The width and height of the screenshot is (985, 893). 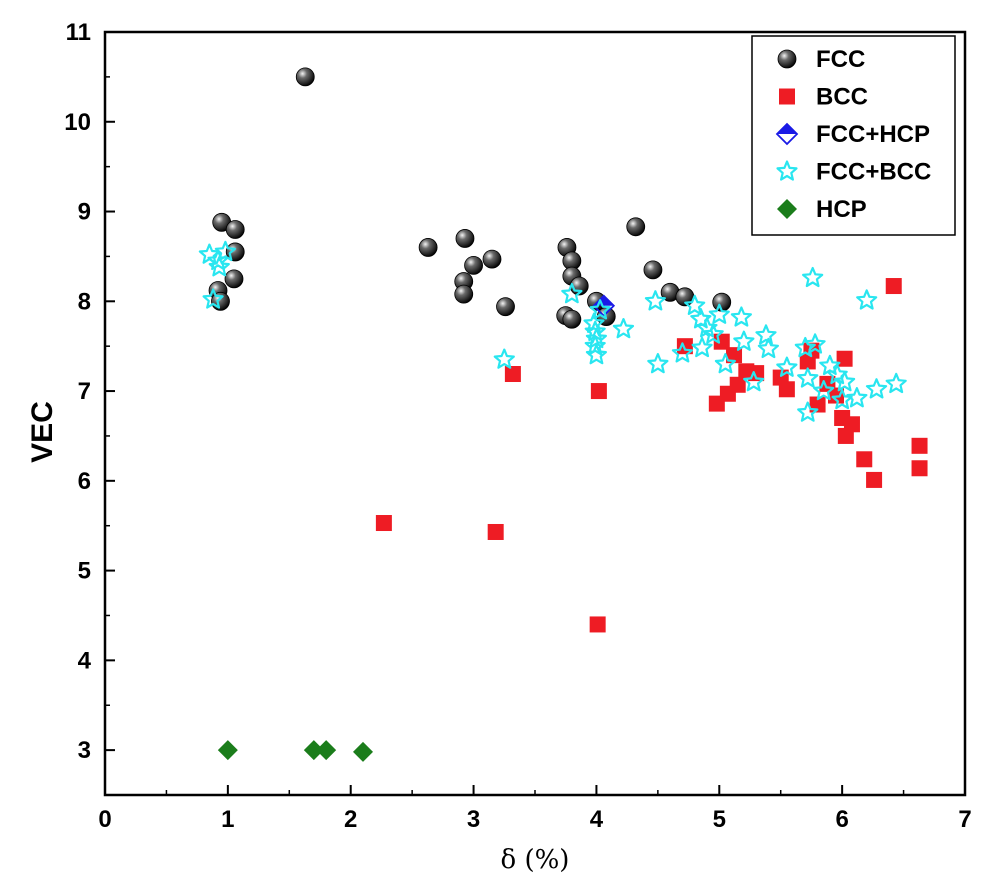 What do you see at coordinates (841, 209) in the screenshot?
I see `legend-label: HCP` at bounding box center [841, 209].